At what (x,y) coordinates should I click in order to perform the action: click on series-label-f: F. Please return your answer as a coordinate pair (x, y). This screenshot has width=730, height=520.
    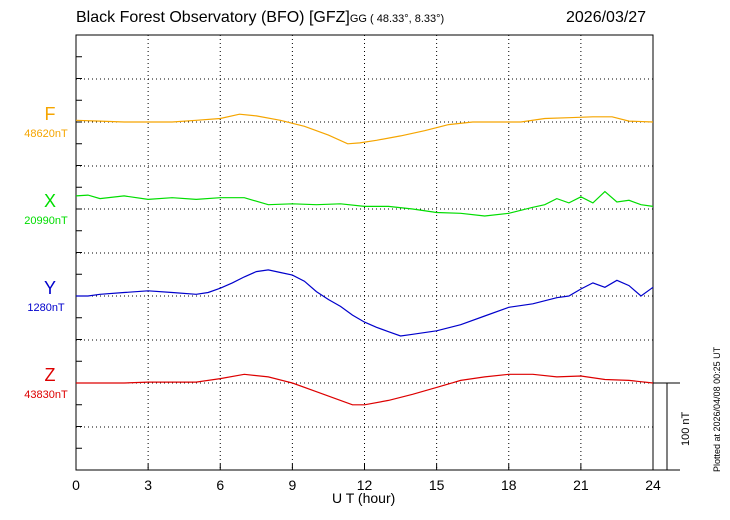
    Looking at the image, I should click on (50, 114).